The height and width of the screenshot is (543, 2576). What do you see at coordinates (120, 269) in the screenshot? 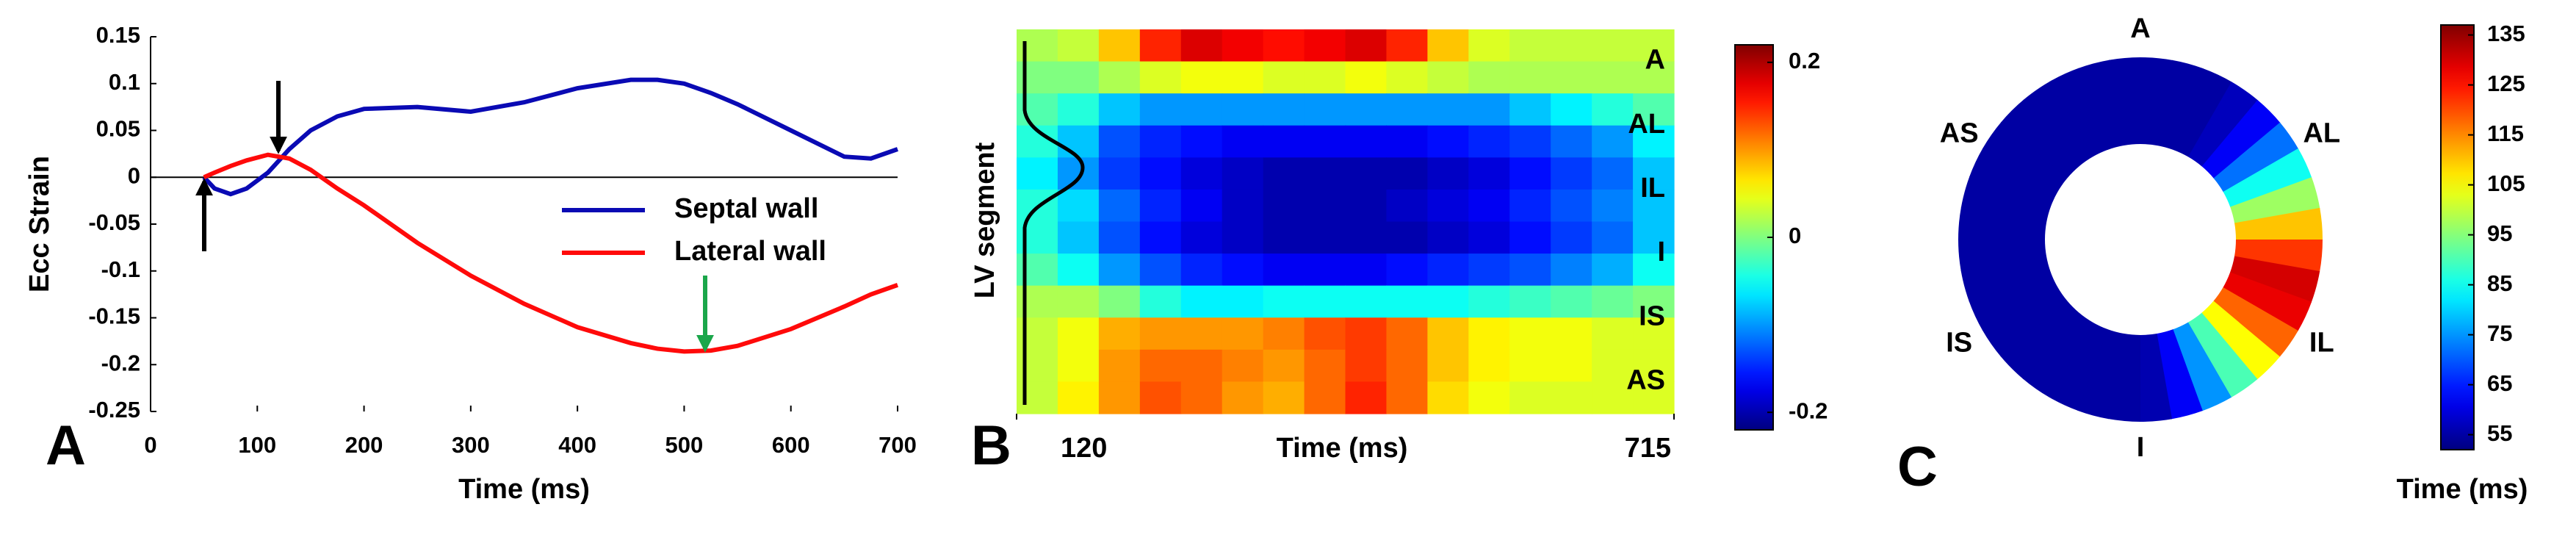
I see `y-tick-label: -0.1` at bounding box center [120, 269].